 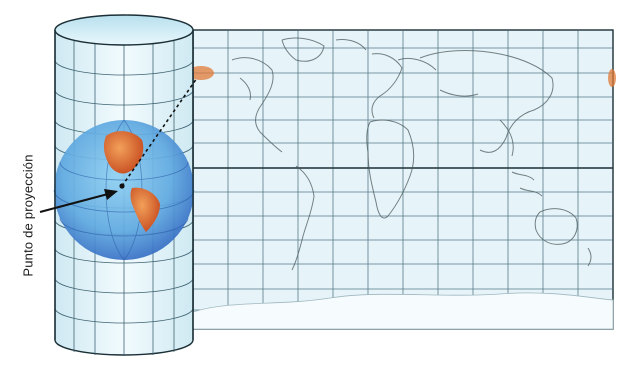 I want to click on antarctica-shape, so click(x=403, y=311).